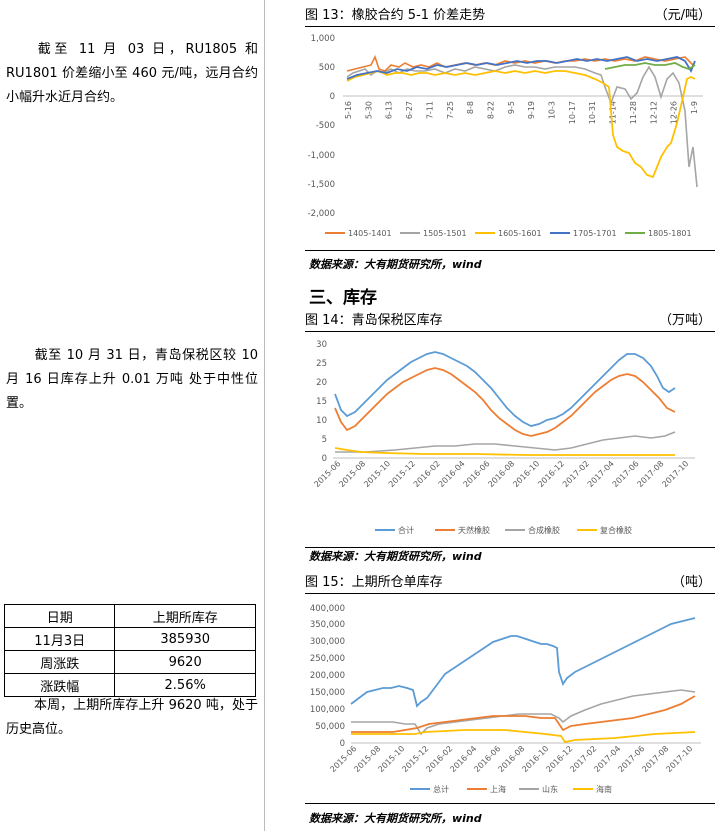 Image resolution: width=719 pixels, height=831 pixels. What do you see at coordinates (406, 530) in the screenshot?
I see `legend-label: 合计` at bounding box center [406, 530].